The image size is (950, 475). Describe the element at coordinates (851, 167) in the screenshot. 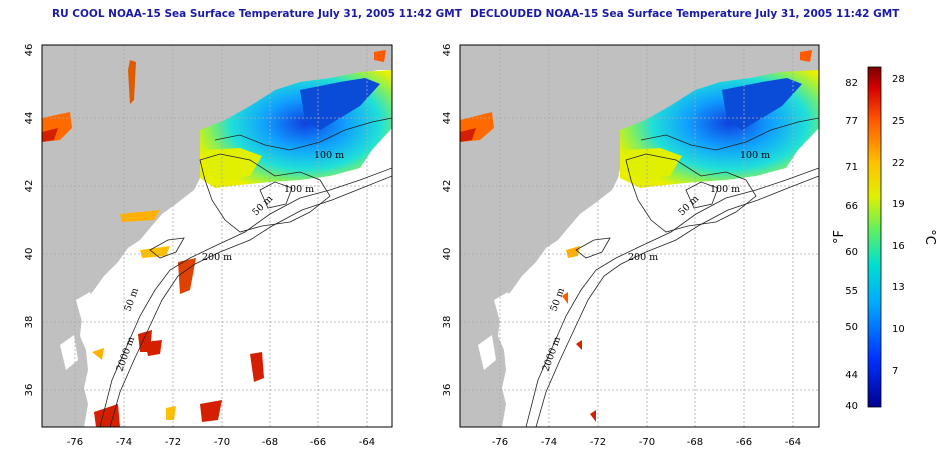

I see `svg-text: 71` at that location.